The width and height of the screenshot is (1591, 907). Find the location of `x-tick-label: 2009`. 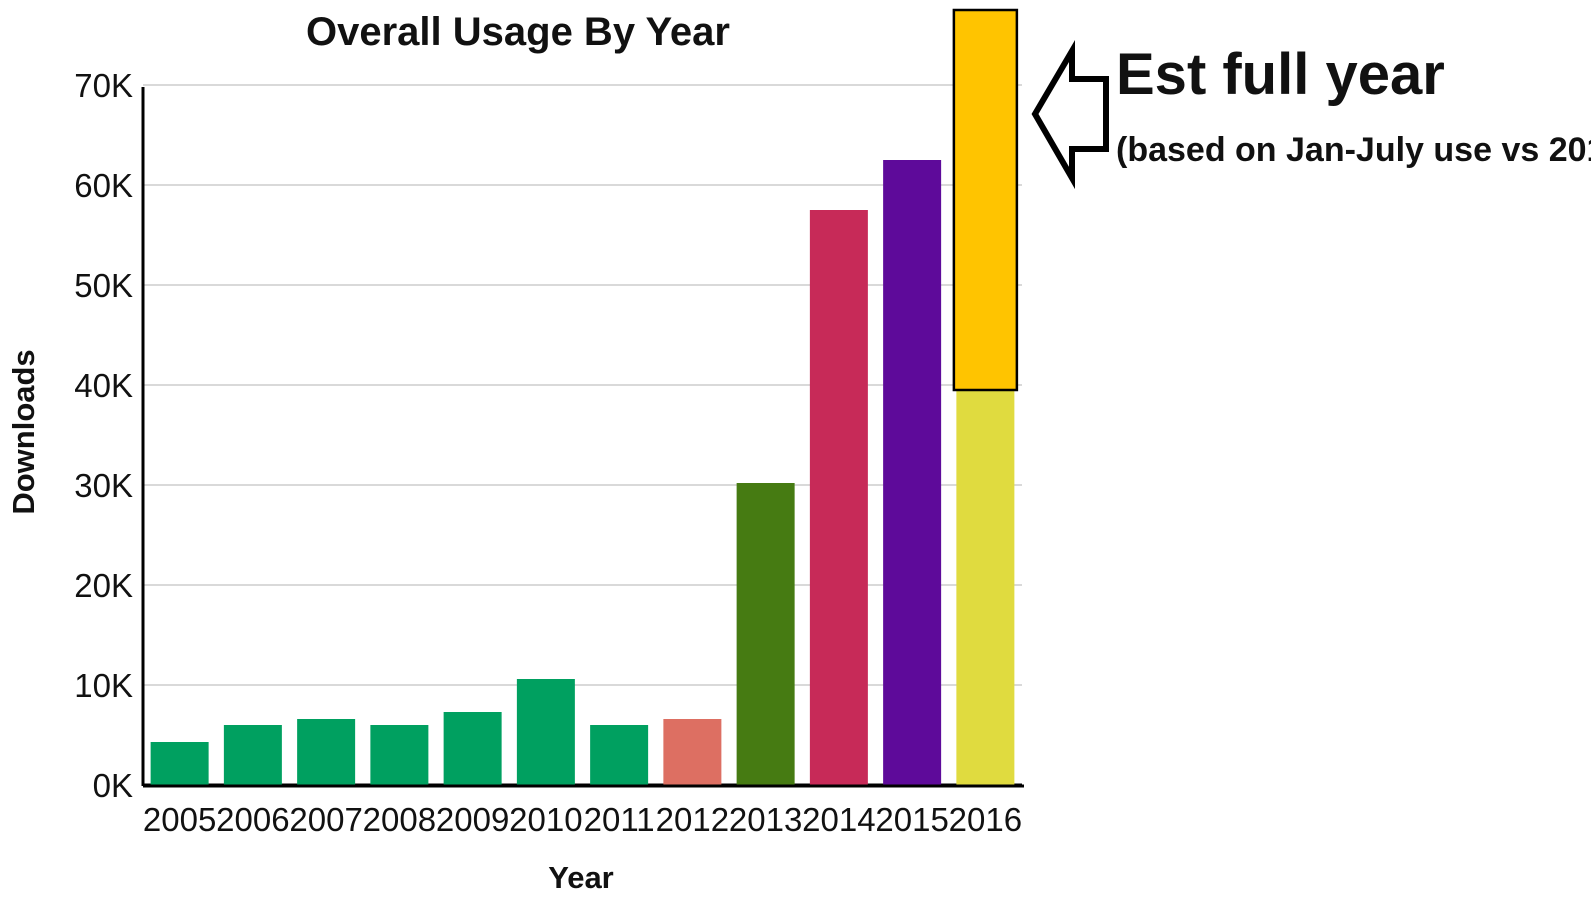

x-tick-label: 2009 is located at coordinates (472, 819).